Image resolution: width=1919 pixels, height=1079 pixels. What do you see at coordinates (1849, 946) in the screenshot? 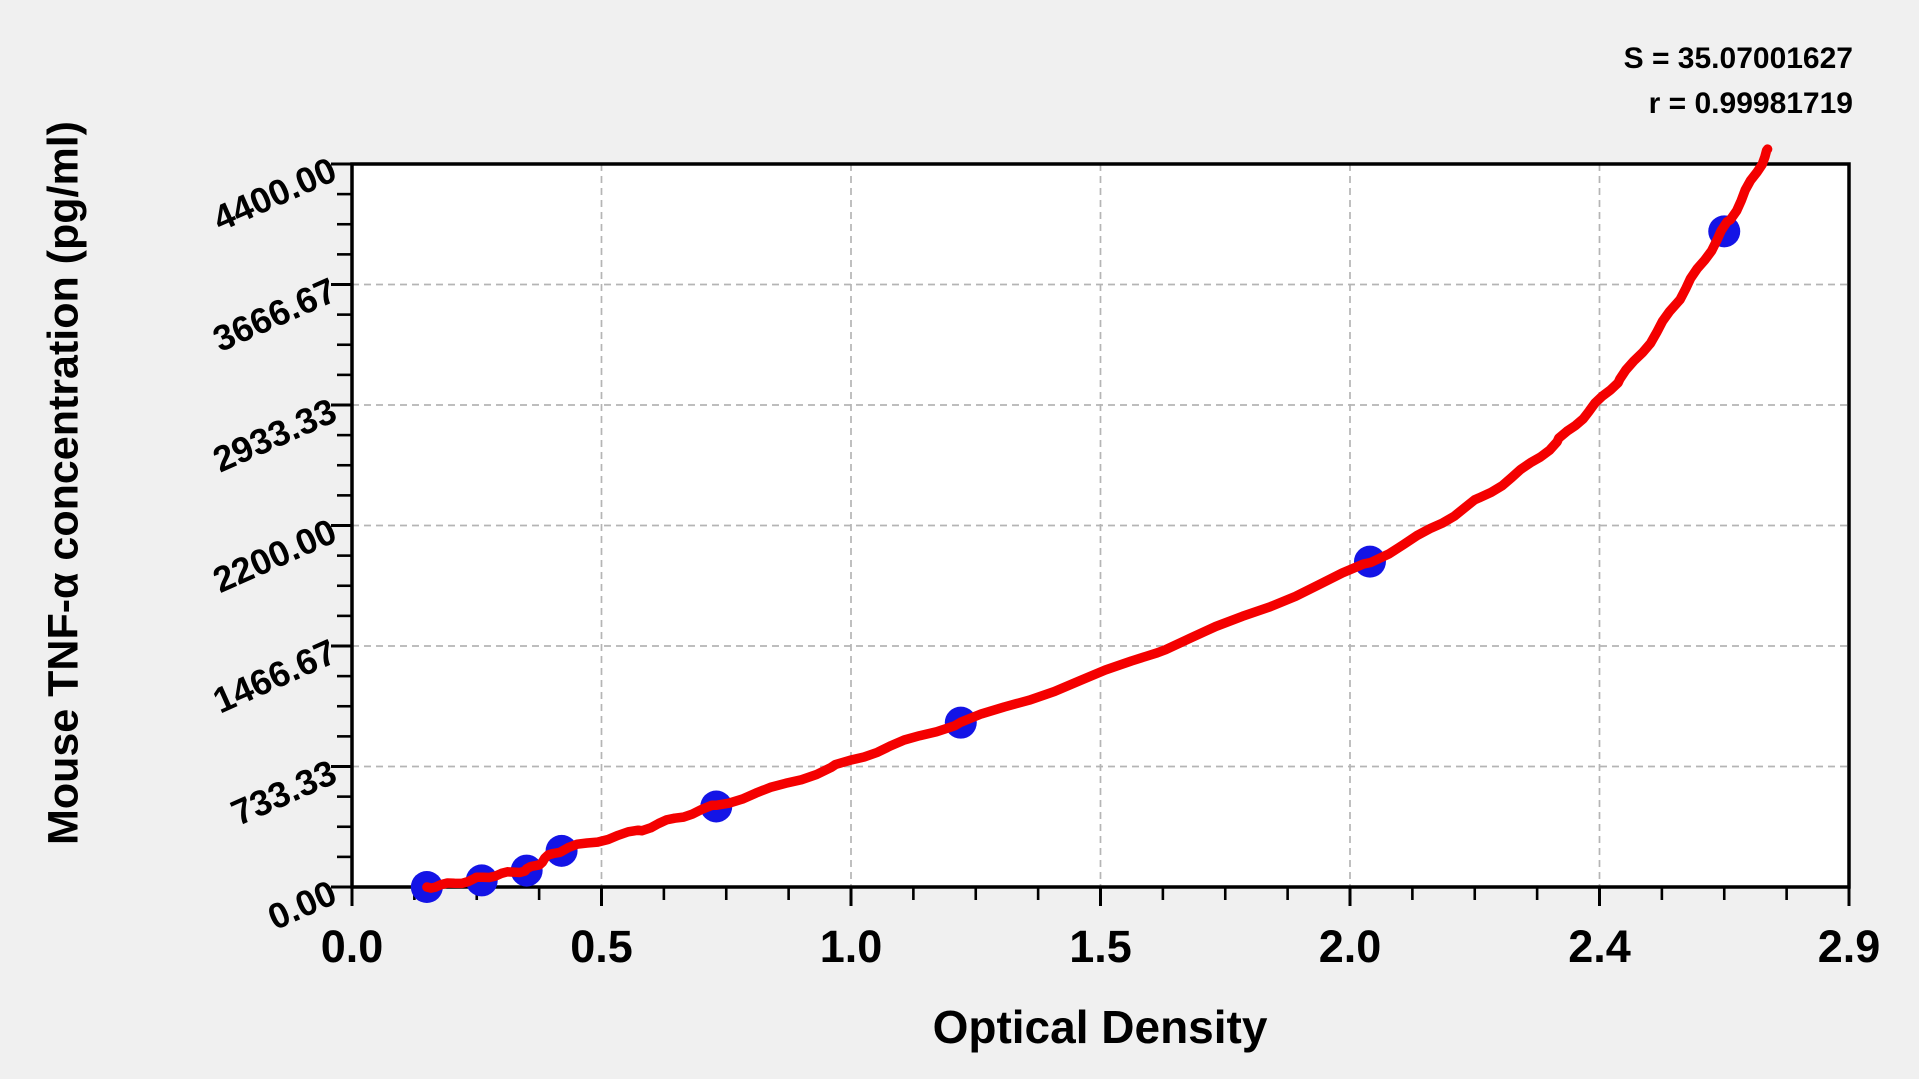
I see `x-tick-label: 2.9` at bounding box center [1849, 946].